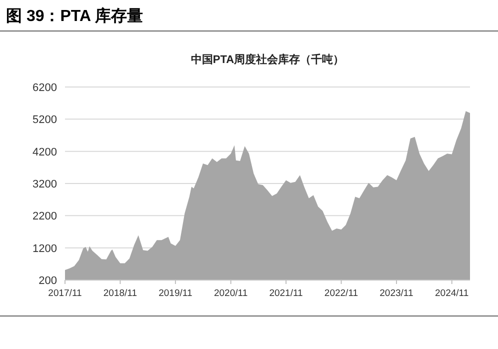 Image resolution: width=498 pixels, height=349 pixels. What do you see at coordinates (44, 88) in the screenshot?
I see `y-tick-label: 6200` at bounding box center [44, 88].